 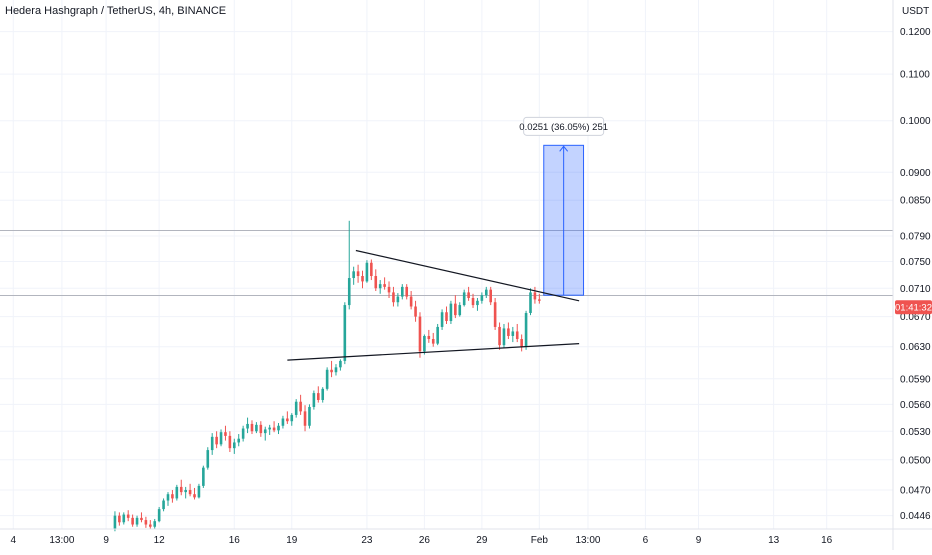 I want to click on y-tick-label: 0.0710, so click(x=915, y=289).